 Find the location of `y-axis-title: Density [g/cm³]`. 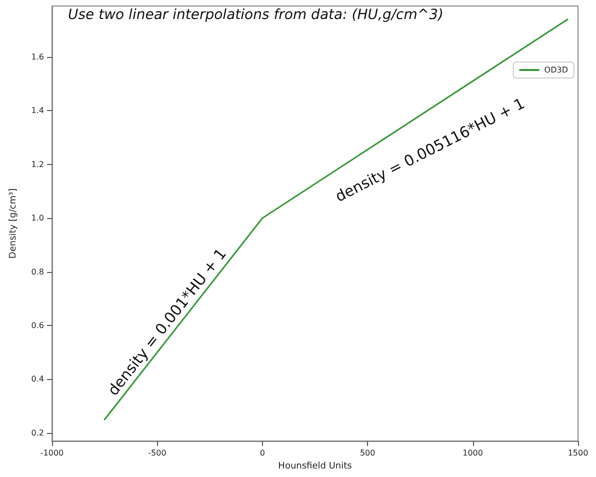

y-axis-title: Density [g/cm³] is located at coordinates (13, 223).